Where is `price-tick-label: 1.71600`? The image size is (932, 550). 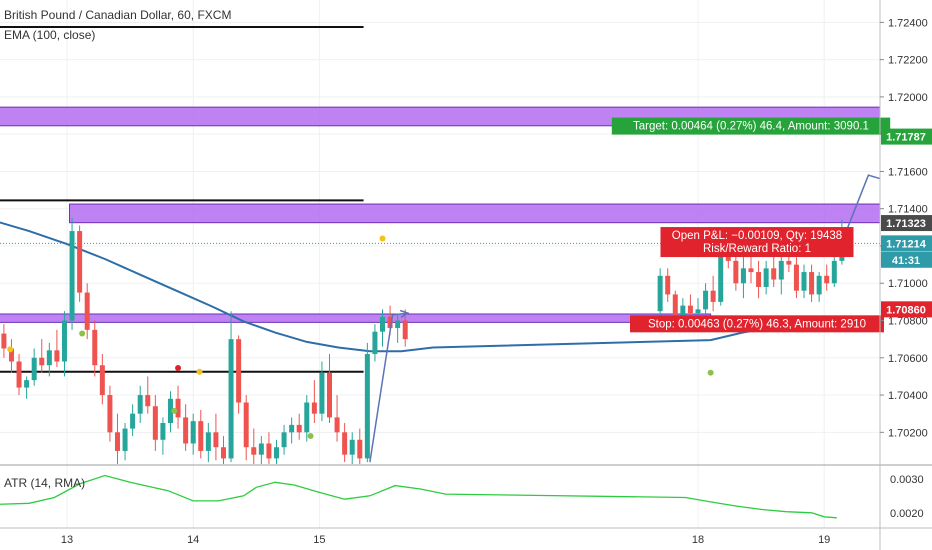
price-tick-label: 1.71600 is located at coordinates (908, 172).